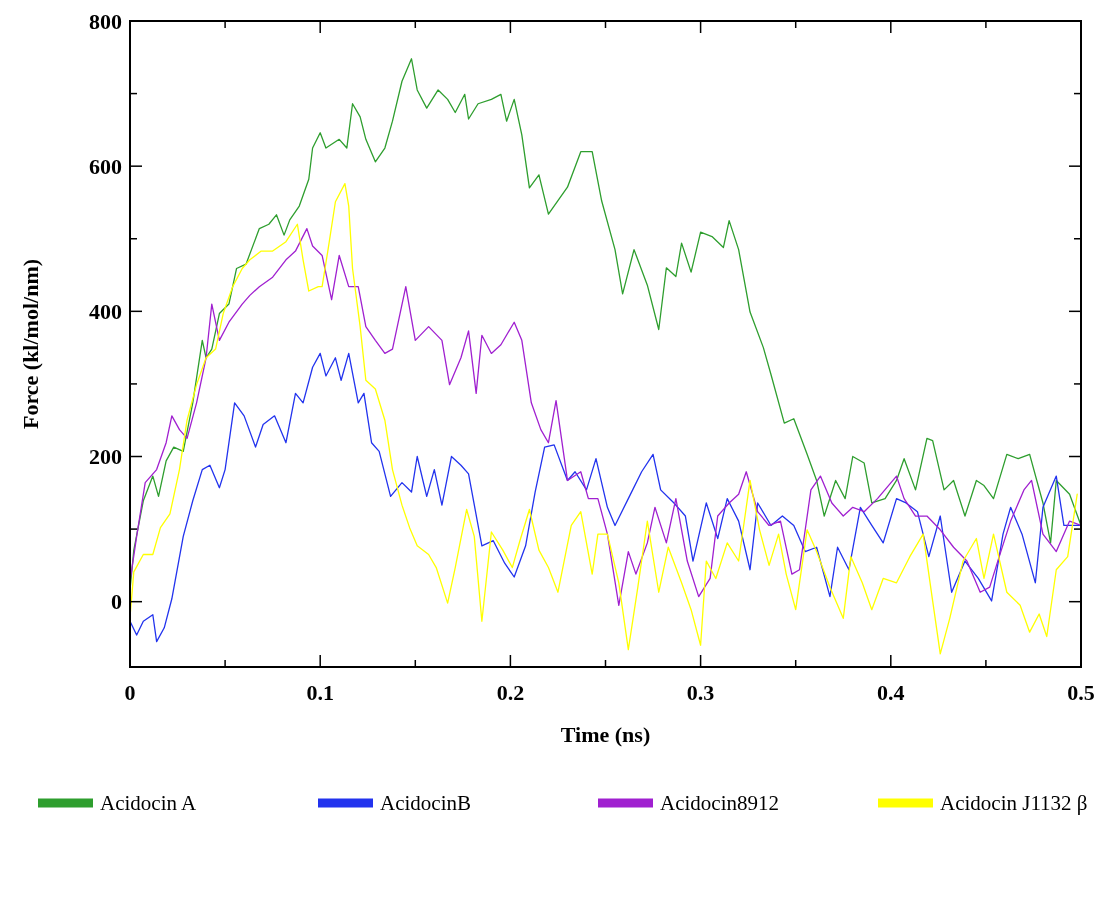 The width and height of the screenshot is (1118, 911). I want to click on y-tick-label: 200, so click(105, 457).